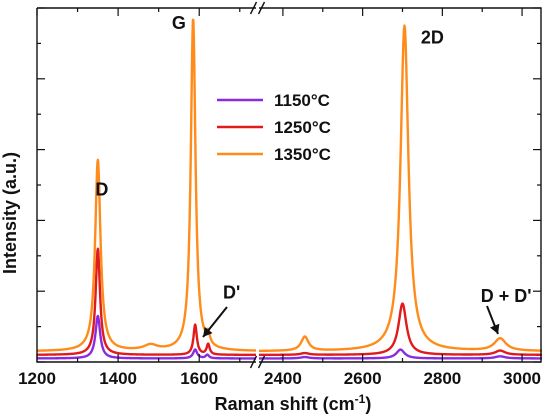 The height and width of the screenshot is (416, 542). What do you see at coordinates (257, 8) in the screenshot?
I see `axis-break-top` at bounding box center [257, 8].